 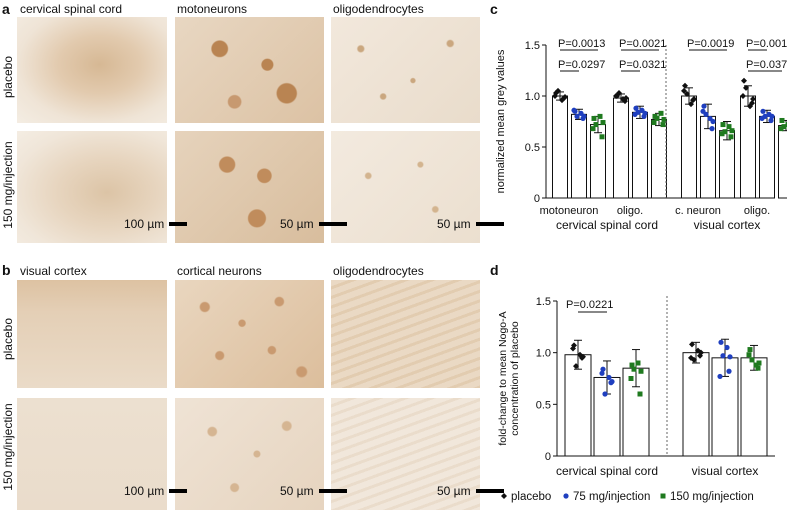 What do you see at coordinates (6, 9) in the screenshot?
I see `panel-a-letter: a` at bounding box center [6, 9].